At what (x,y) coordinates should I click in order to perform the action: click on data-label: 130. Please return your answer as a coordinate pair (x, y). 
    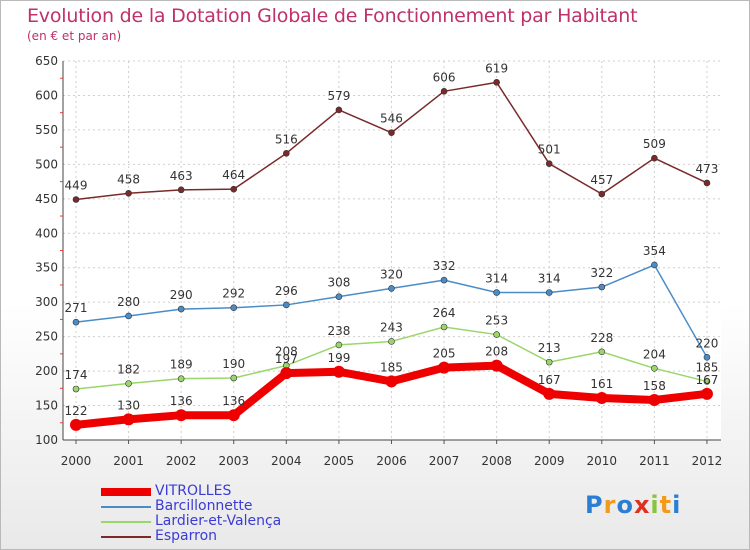
    Looking at the image, I should click on (128, 405).